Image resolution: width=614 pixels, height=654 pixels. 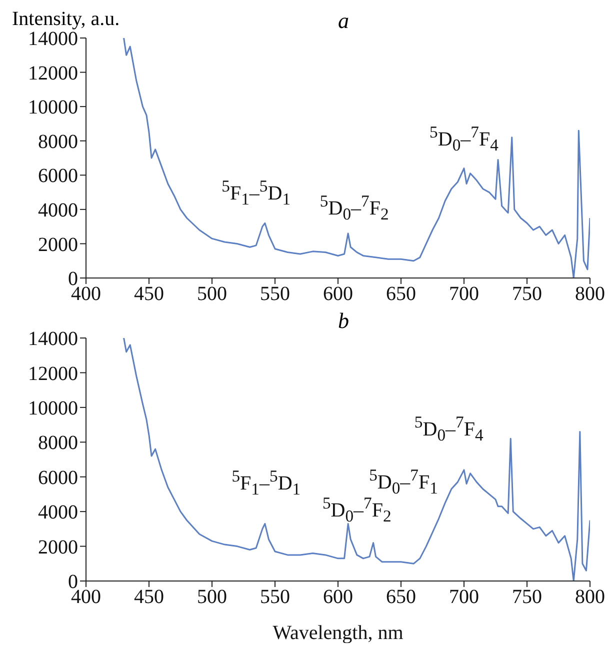 What do you see at coordinates (66, 19) in the screenshot?
I see `y-axis-title: Intensity, a.u.` at bounding box center [66, 19].